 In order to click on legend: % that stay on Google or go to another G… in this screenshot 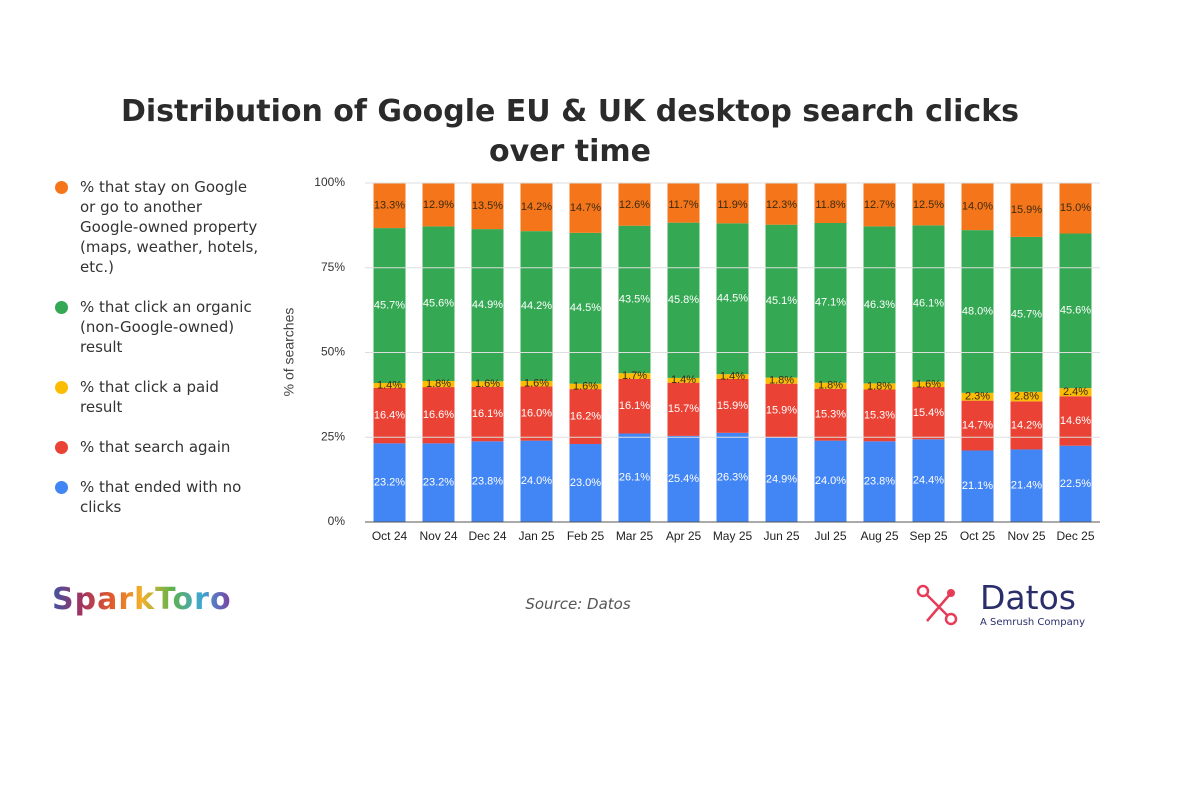, I will do `click(160, 347)`.